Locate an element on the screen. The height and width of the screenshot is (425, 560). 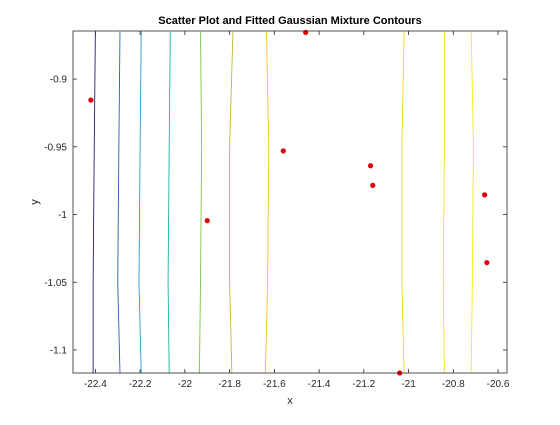
x-tick-label: -21 is located at coordinates (408, 384).